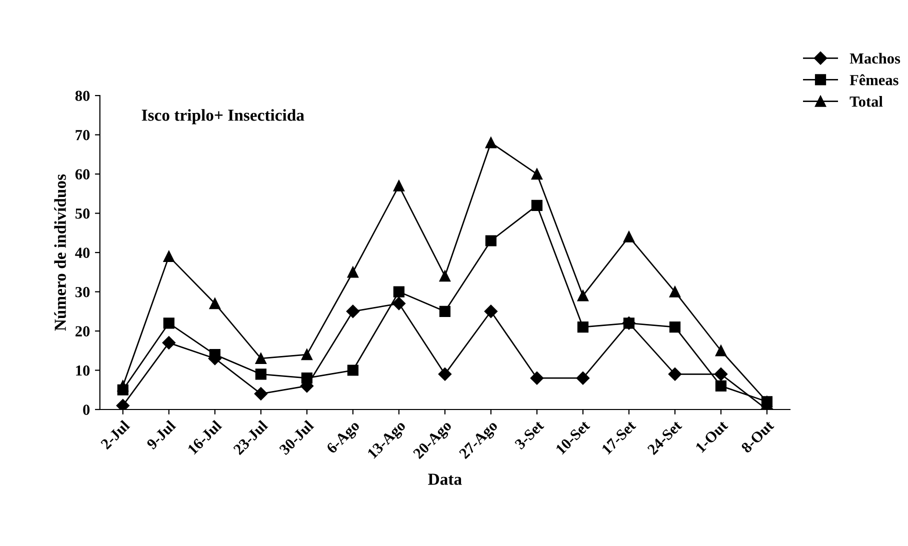  What do you see at coordinates (874, 80) in the screenshot?
I see `legend-label: Fêmeas` at bounding box center [874, 80].